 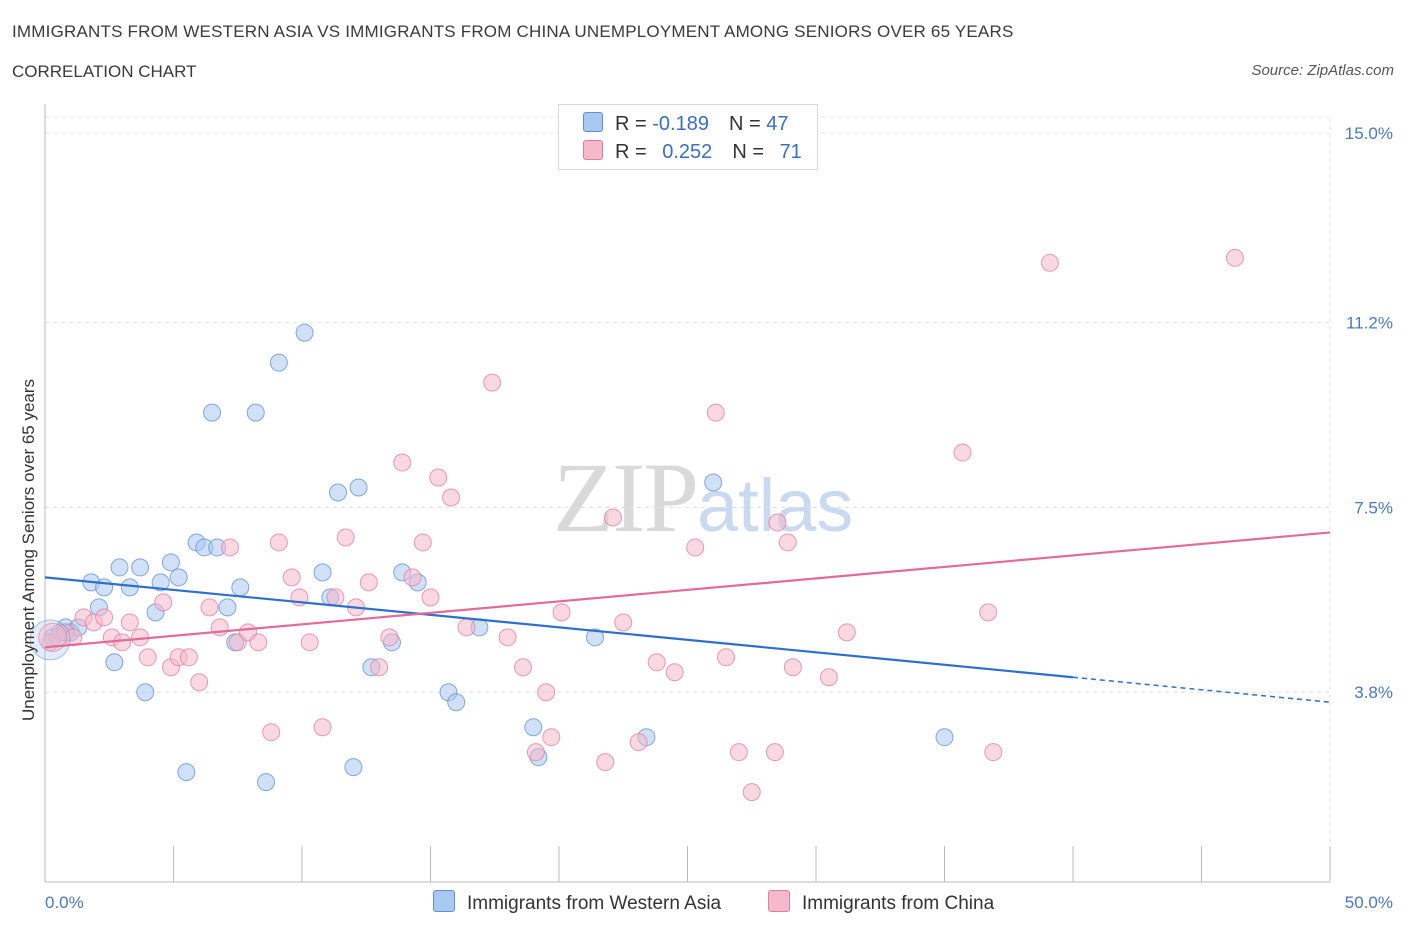 I want to click on bottom-legend-label-china: Immigrants from China, so click(x=898, y=903).